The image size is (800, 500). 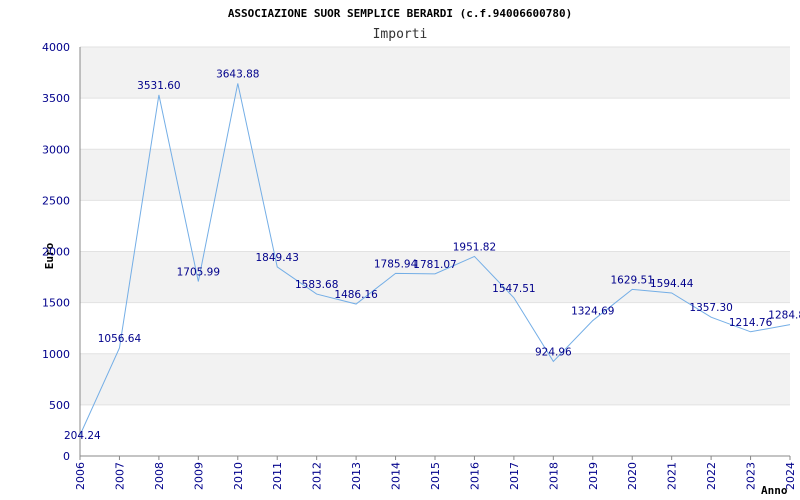 What do you see at coordinates (198, 273) in the screenshot?
I see `data-label: 1705.99` at bounding box center [198, 273].